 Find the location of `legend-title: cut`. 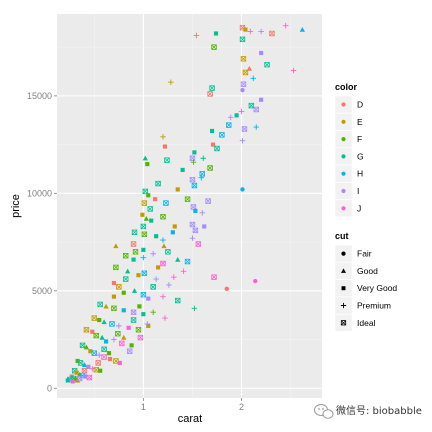

legend-title: cut is located at coordinates (342, 236).